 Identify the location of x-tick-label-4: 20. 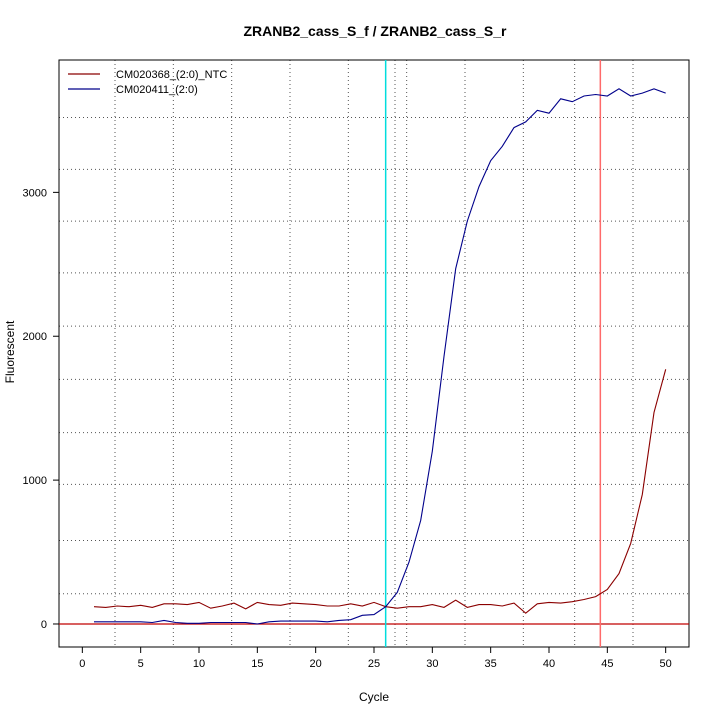
(316, 664).